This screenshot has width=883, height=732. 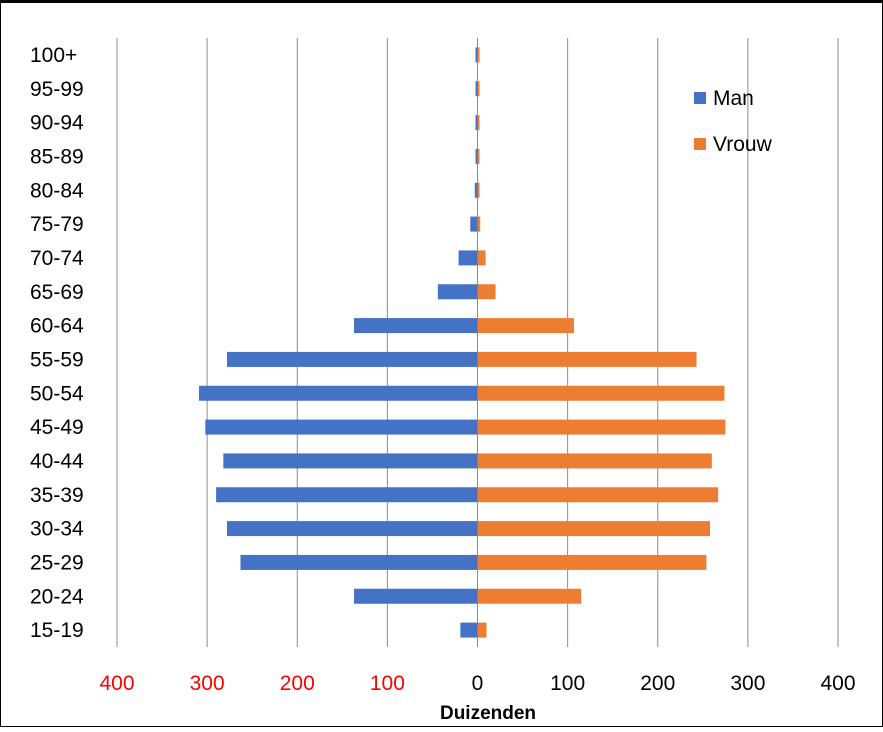 What do you see at coordinates (57, 461) in the screenshot?
I see `category-label: 40-44` at bounding box center [57, 461].